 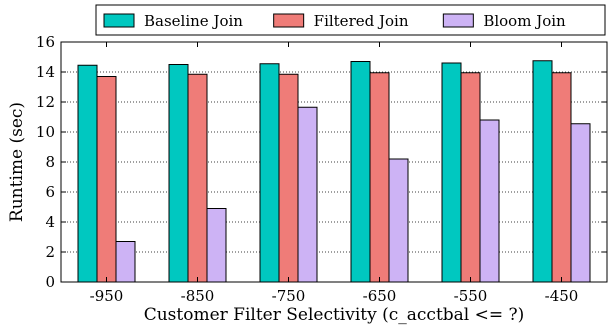 I want to click on y-tick-label: 14, so click(x=45, y=72).